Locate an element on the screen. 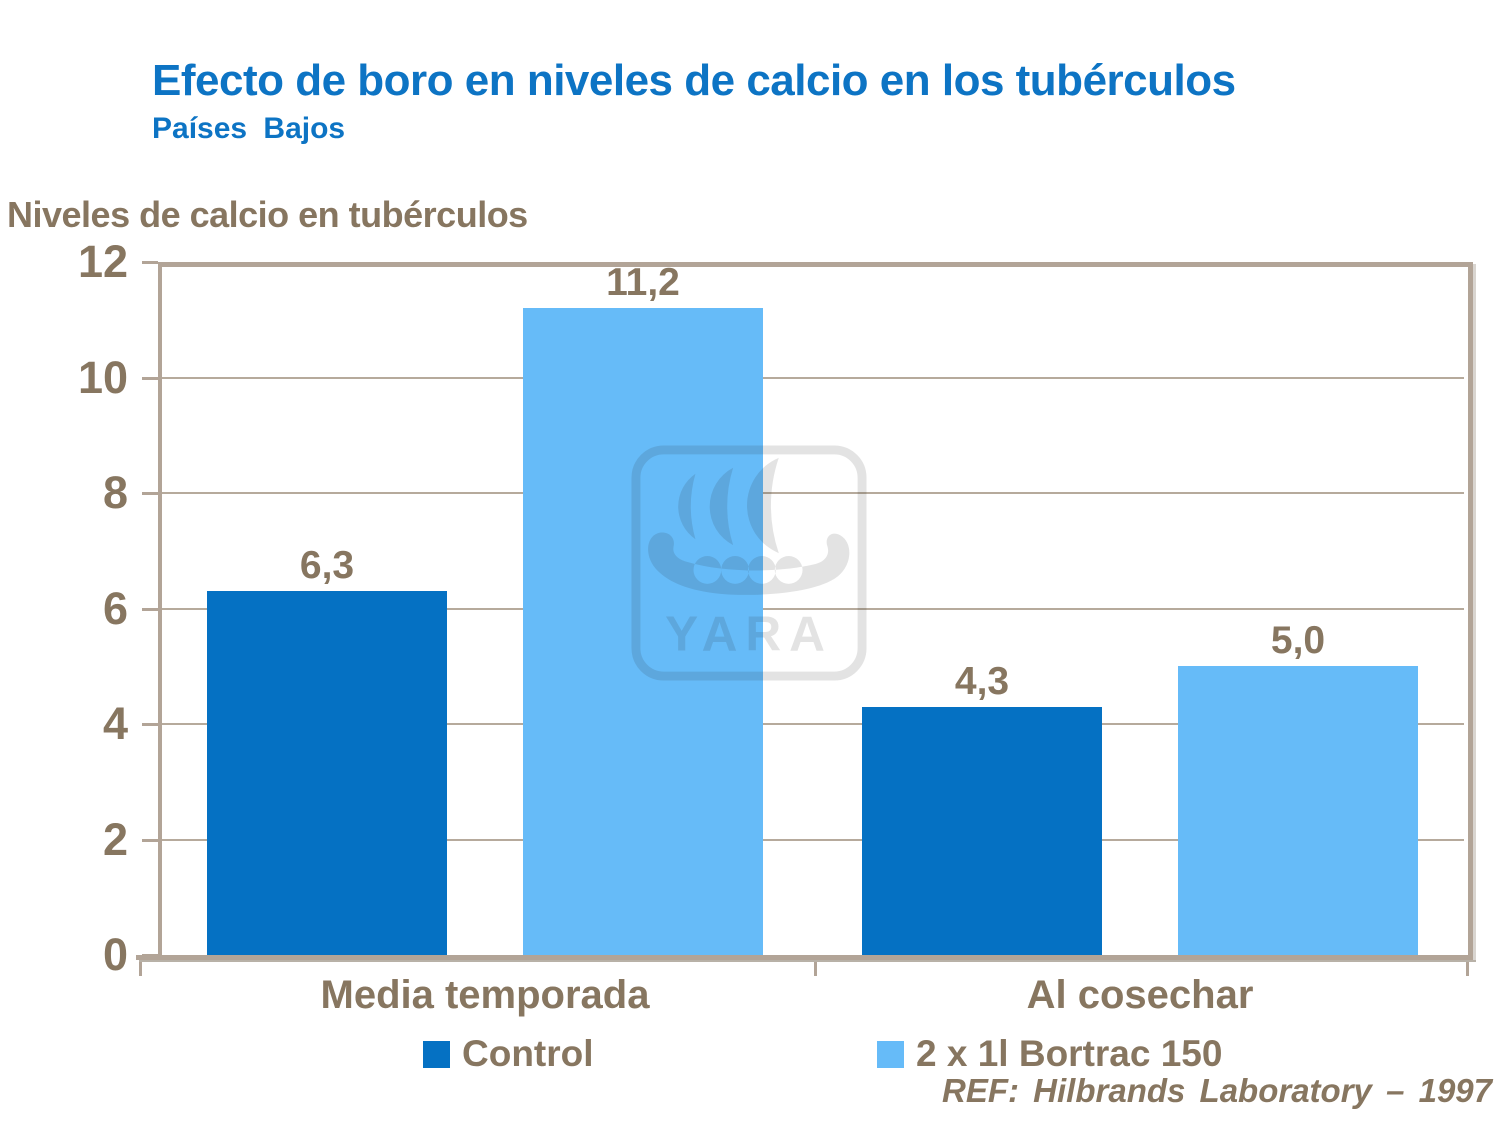 The width and height of the screenshot is (1501, 1125). legend-item-control: Control is located at coordinates (508, 1054).